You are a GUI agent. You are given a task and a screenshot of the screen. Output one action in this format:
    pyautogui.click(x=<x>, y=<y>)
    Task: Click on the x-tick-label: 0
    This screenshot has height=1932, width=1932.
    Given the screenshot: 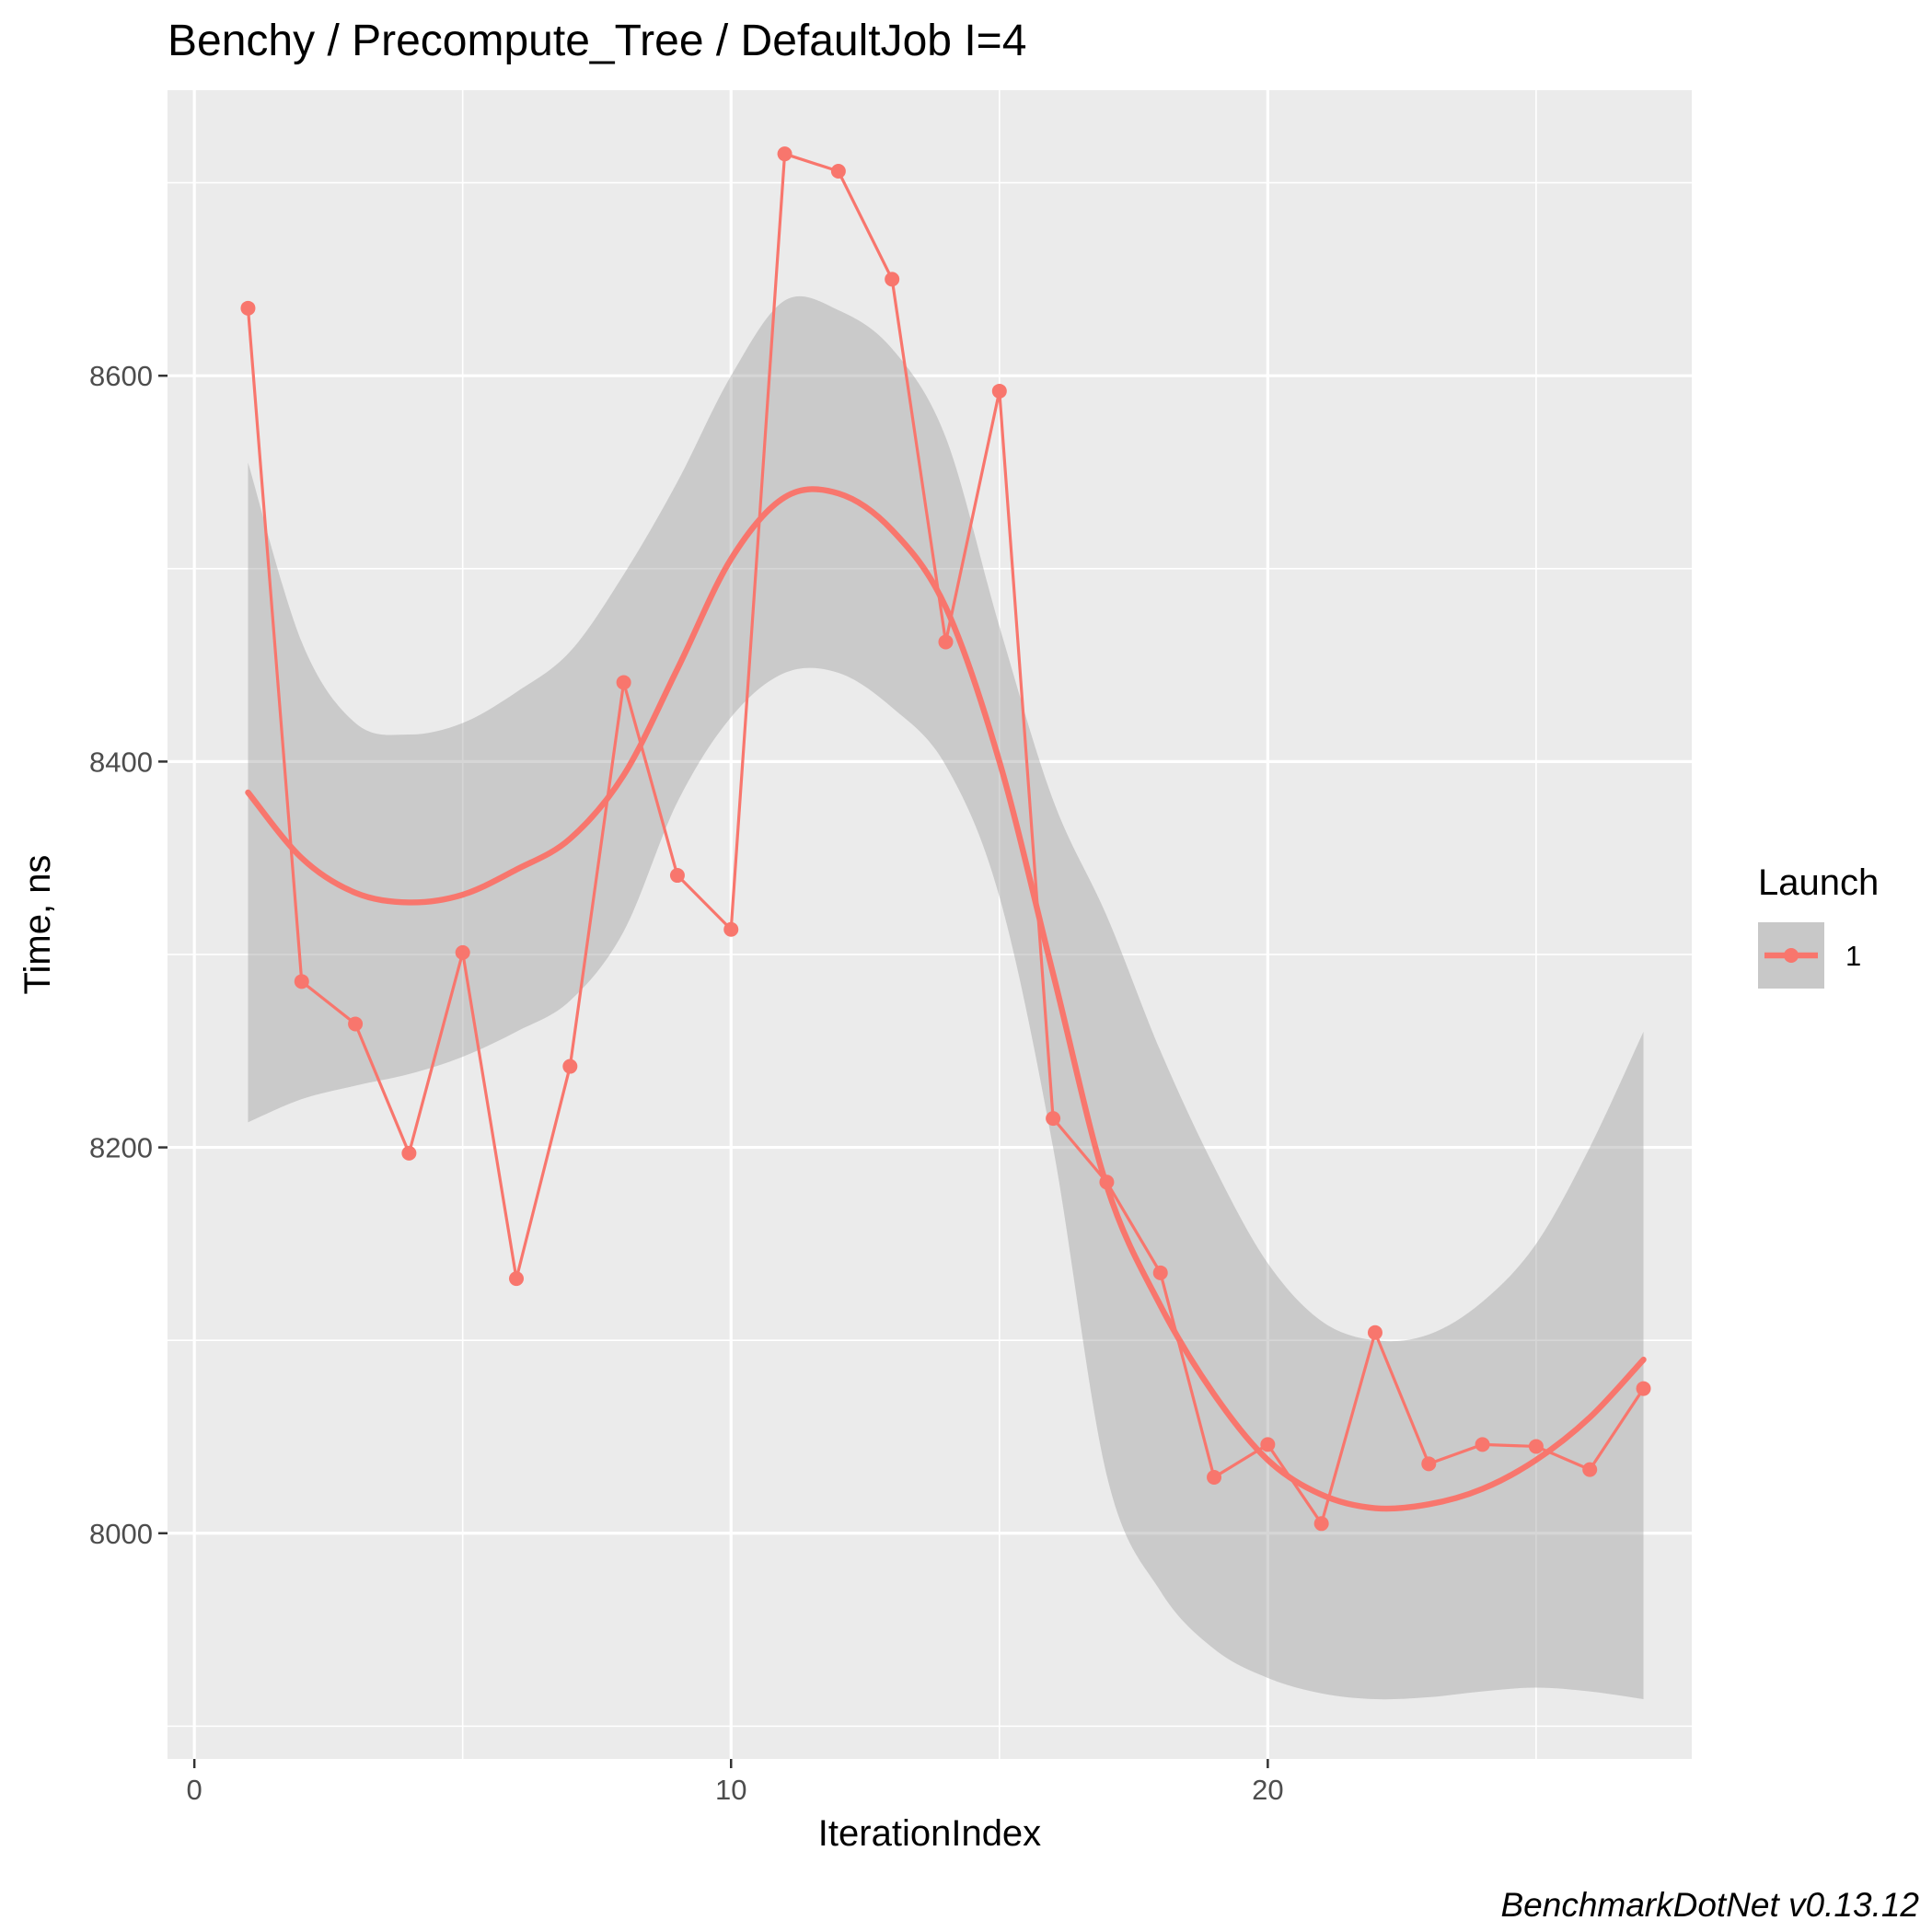 What is the action you would take?
    pyautogui.click(x=194, y=1790)
    